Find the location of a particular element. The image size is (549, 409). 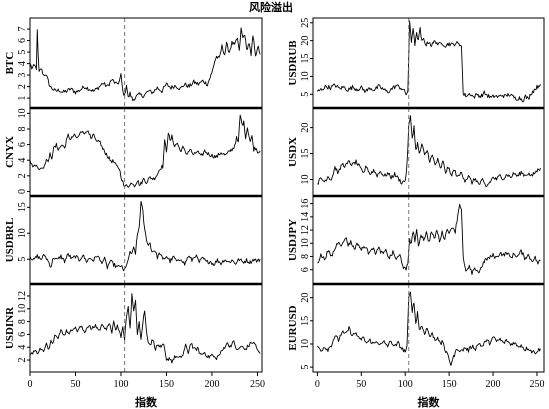

series-line-usdrub is located at coordinates (428, 61).